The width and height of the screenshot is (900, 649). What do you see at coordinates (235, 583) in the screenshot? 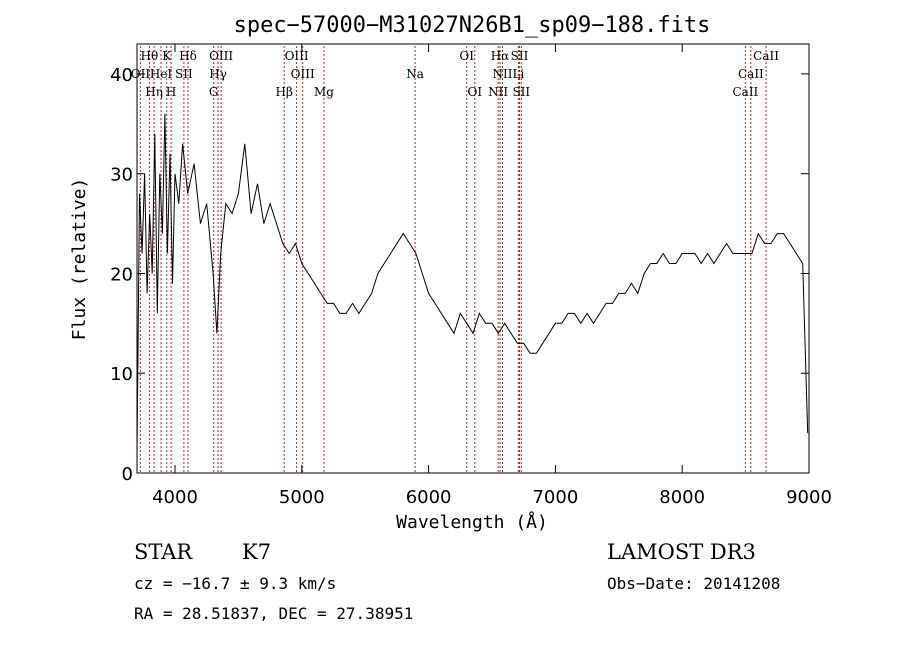
I see `redshift-cz: cz = −16.7 ± 9.3 km/s` at bounding box center [235, 583].